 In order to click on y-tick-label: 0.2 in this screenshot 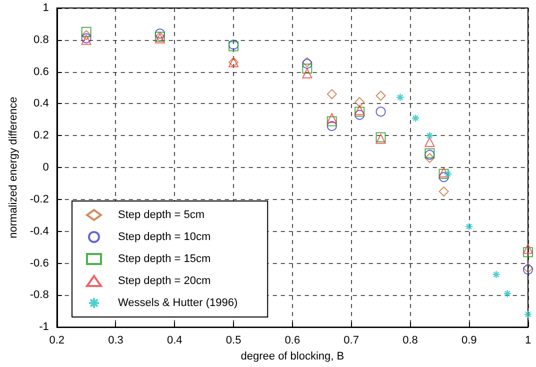, I will do `click(41, 136)`.